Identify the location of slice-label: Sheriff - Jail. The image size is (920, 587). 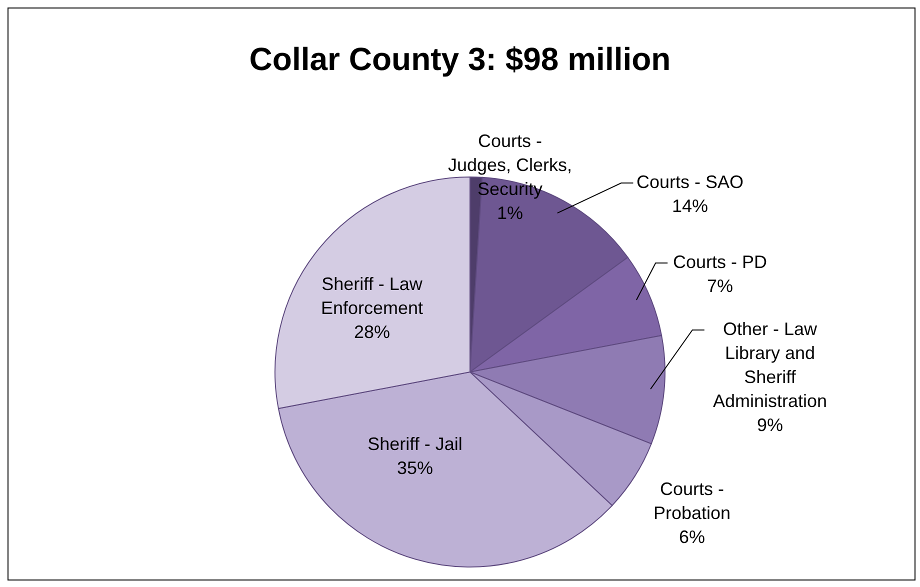
(415, 444).